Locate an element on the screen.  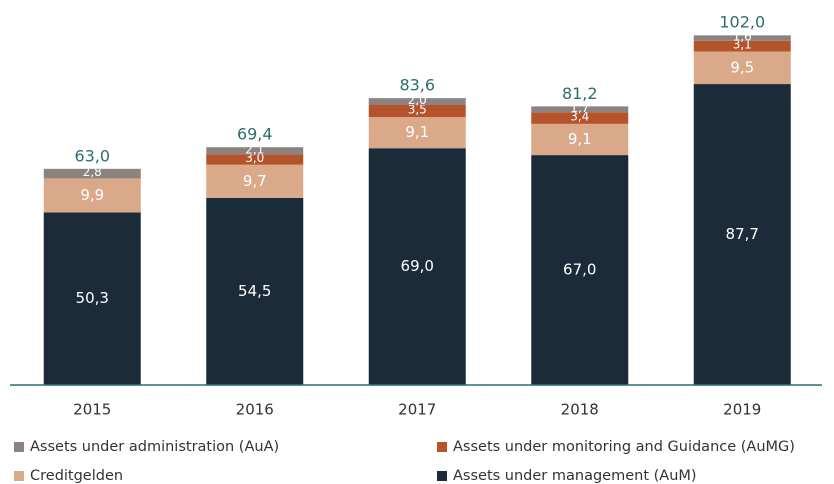
value-label: 3,1 is located at coordinates (742, 45).